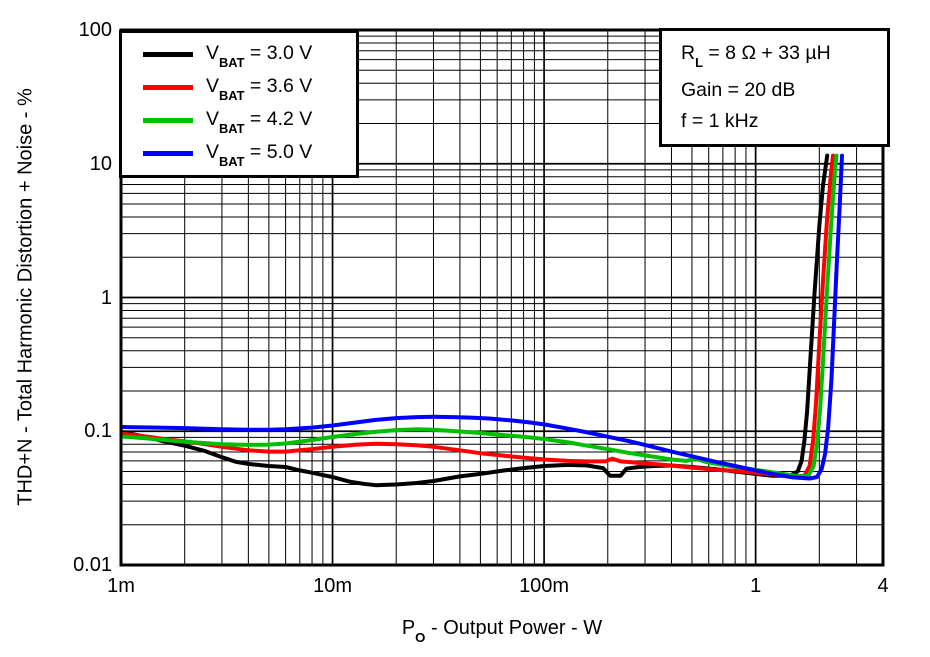  I want to click on y-tick-label: 100, so click(95, 30).